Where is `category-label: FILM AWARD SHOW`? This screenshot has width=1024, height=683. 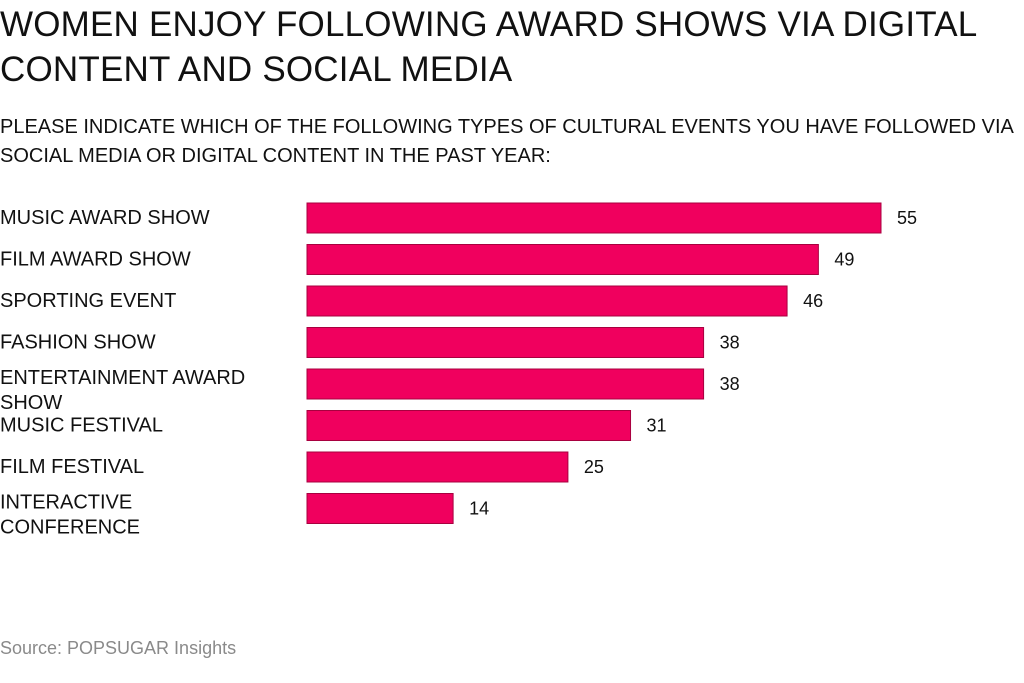 category-label: FILM AWARD SHOW is located at coordinates (95, 260).